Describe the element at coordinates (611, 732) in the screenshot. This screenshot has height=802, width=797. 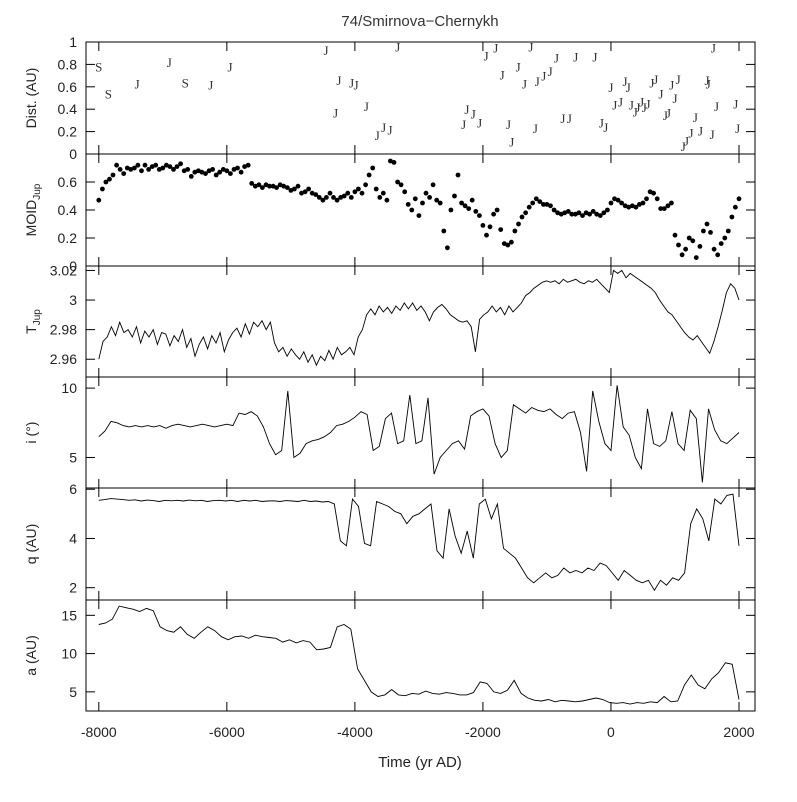
I see `x-tick-label: 0` at that location.